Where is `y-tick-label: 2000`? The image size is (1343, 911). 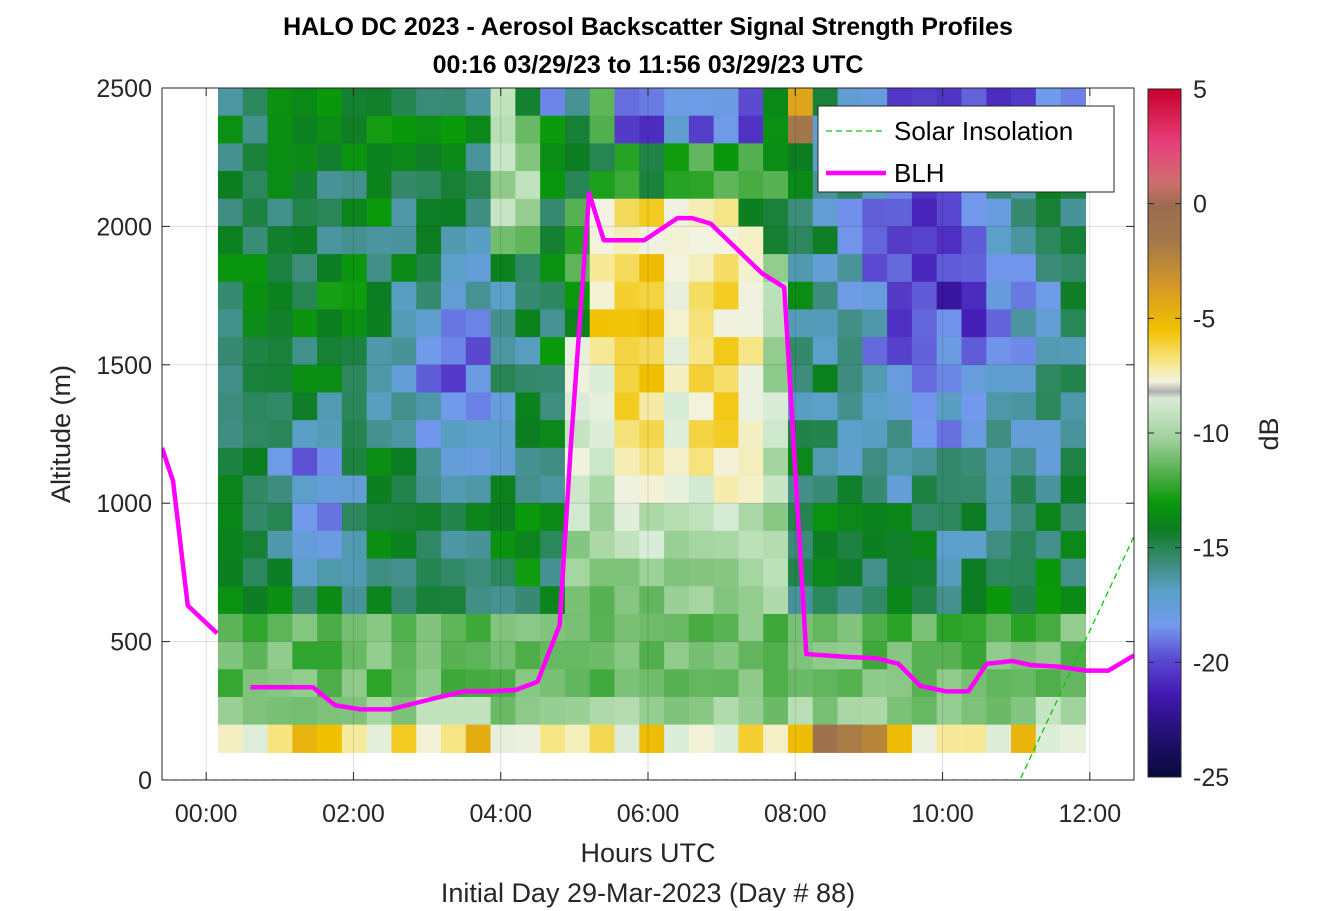 y-tick-label: 2000 is located at coordinates (124, 227).